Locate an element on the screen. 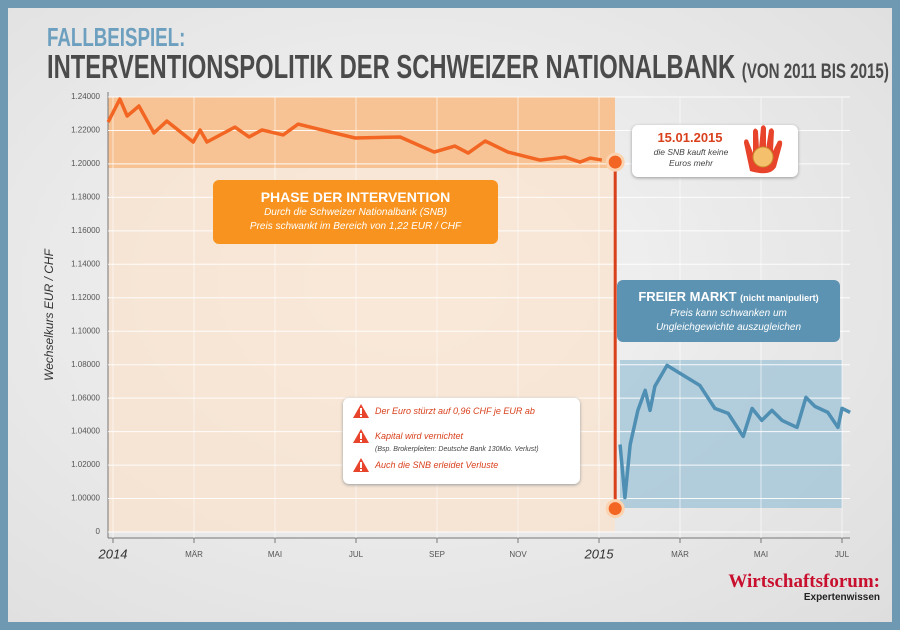 The height and width of the screenshot is (630, 900). callout-text: die SNB kauft keine Euros mehr is located at coordinates (691, 157).